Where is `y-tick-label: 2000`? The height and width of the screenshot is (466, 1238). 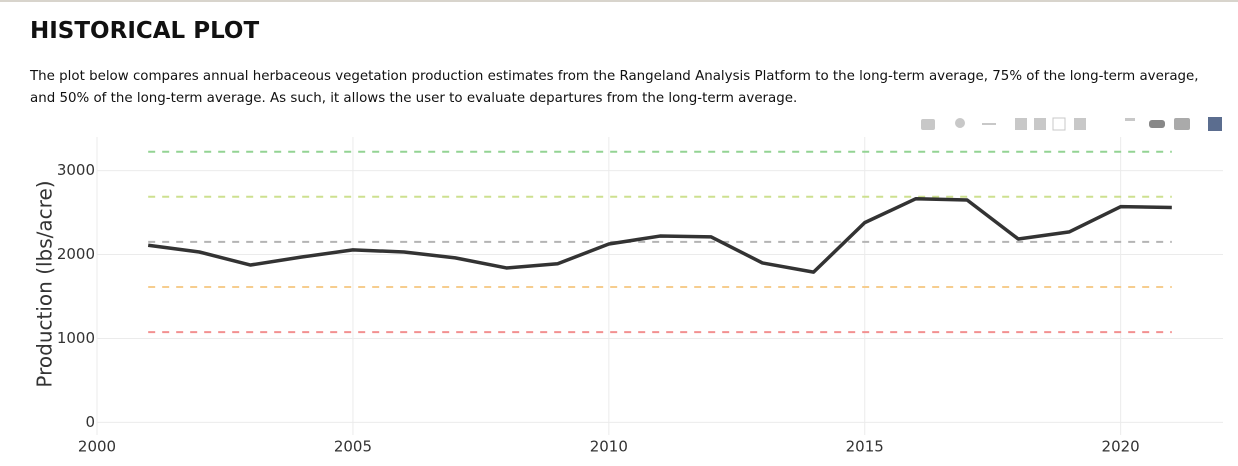 y-tick-label: 2000 is located at coordinates (76, 254).